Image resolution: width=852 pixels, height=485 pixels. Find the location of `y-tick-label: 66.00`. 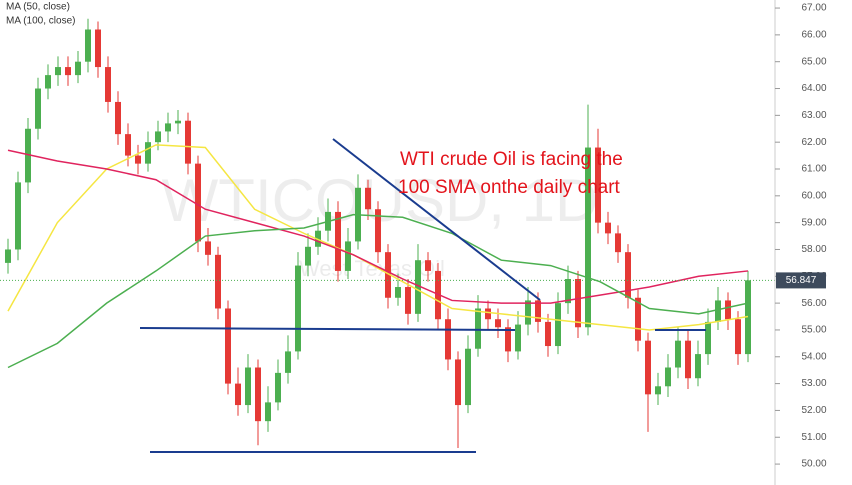

y-tick-label: 66.00 is located at coordinates (813, 35).